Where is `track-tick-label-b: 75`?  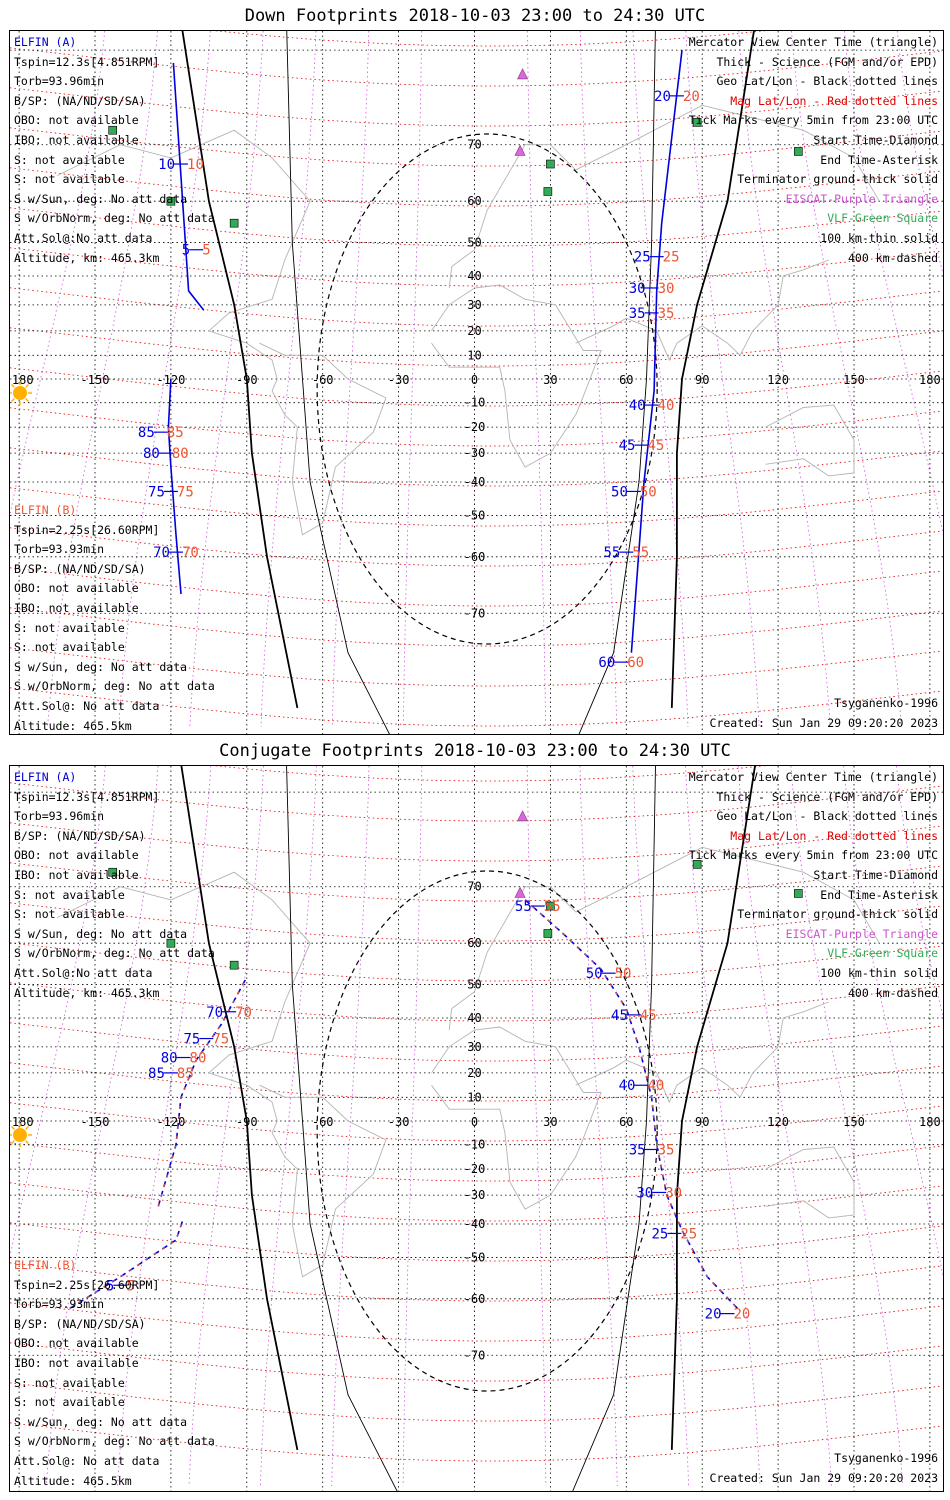
track-tick-label-b: 75 is located at coordinates (185, 492).